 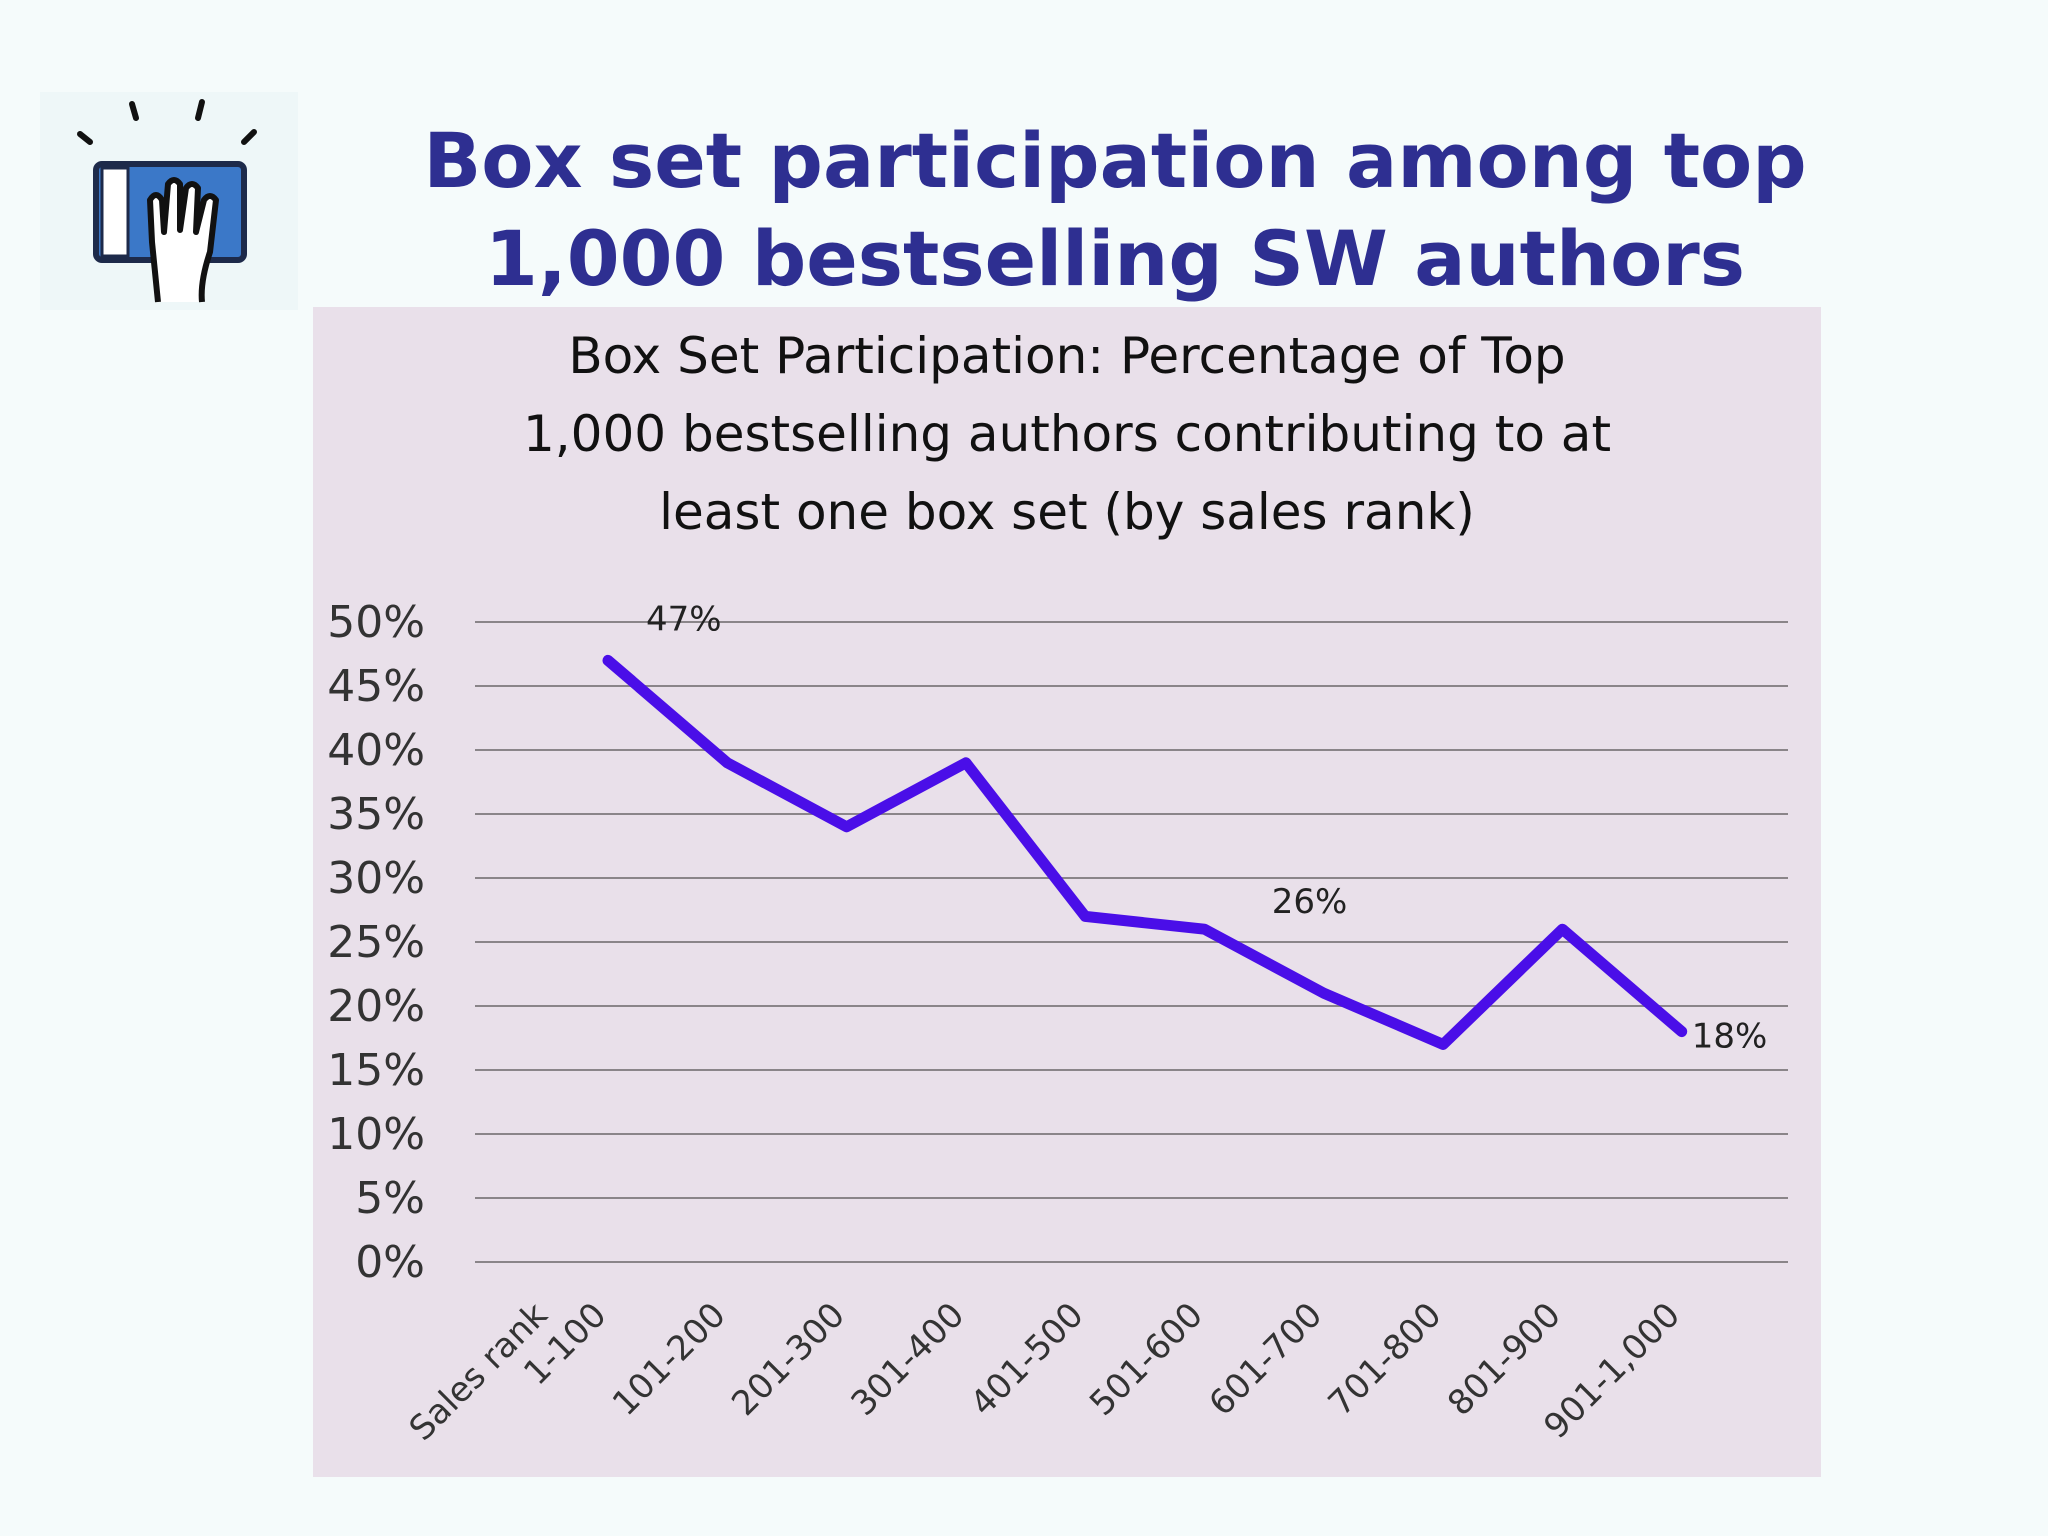 I want to click on hand, so click(x=183, y=240).